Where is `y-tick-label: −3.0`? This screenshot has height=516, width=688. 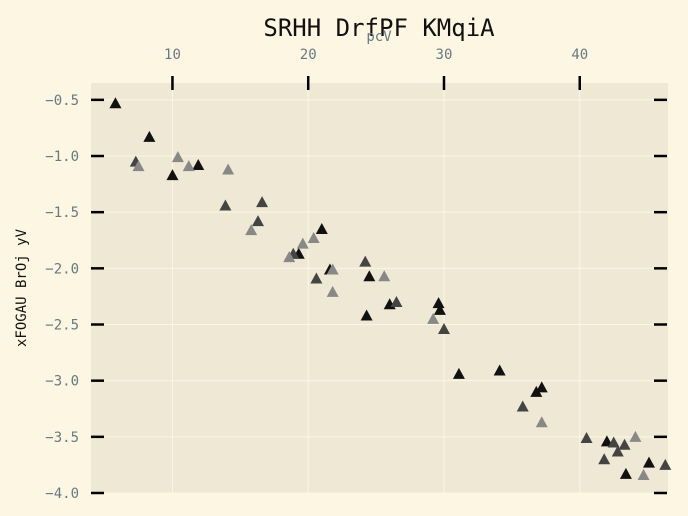 y-tick-label: −3.0 is located at coordinates (62, 382).